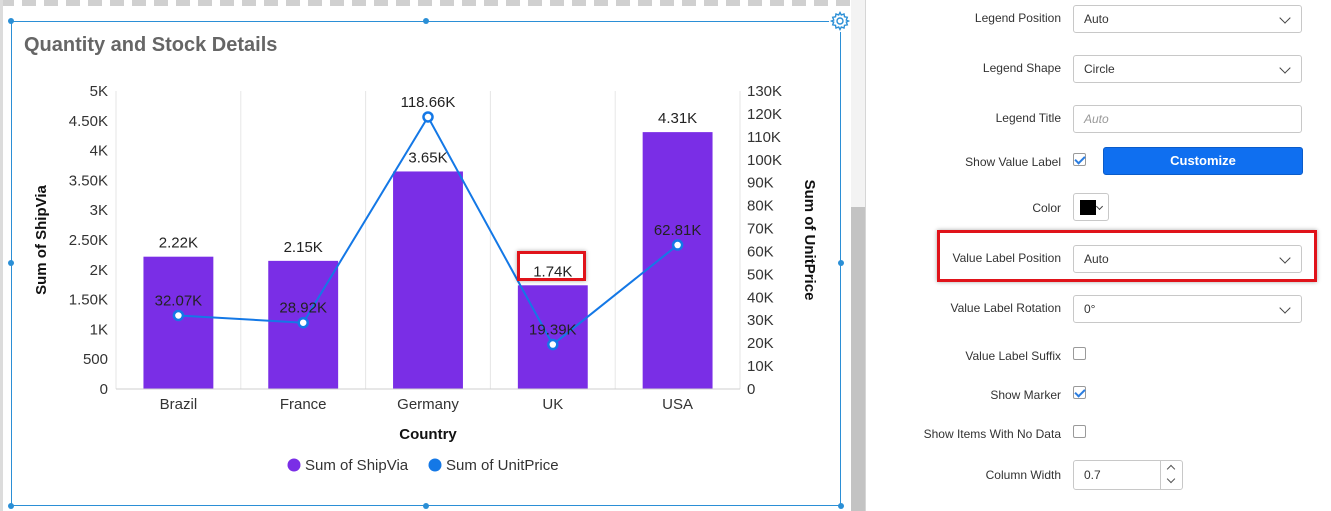 The image size is (1331, 511). What do you see at coordinates (1006, 258) in the screenshot?
I see `value-label-position-label: Value Label Position` at bounding box center [1006, 258].